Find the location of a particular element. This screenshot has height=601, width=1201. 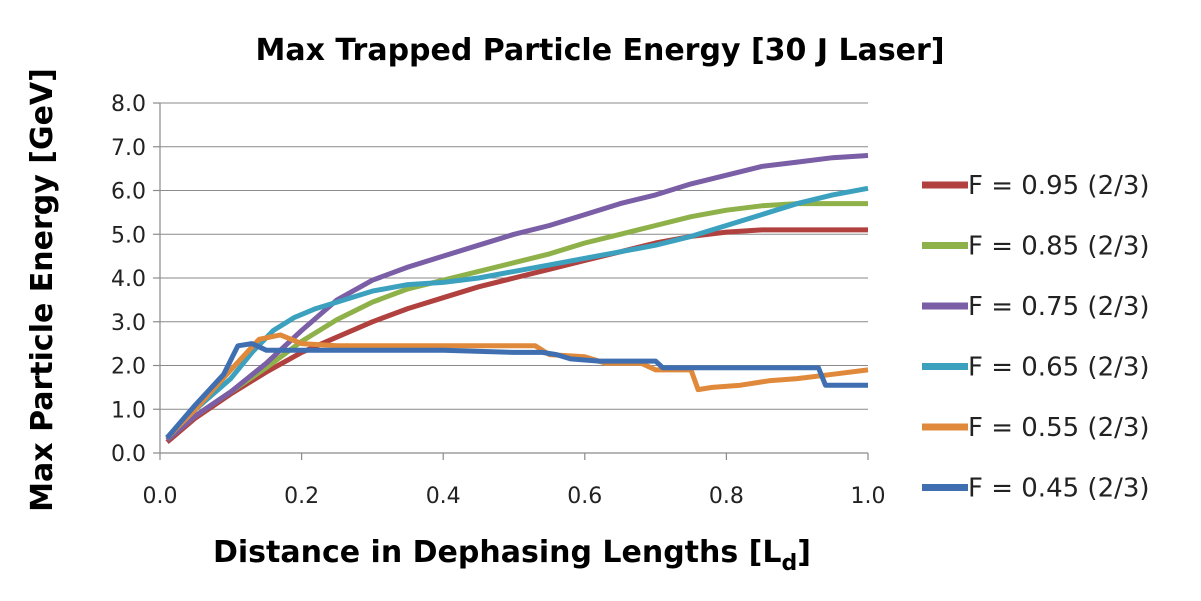

y-tick-label: 6.0 is located at coordinates (128, 192).